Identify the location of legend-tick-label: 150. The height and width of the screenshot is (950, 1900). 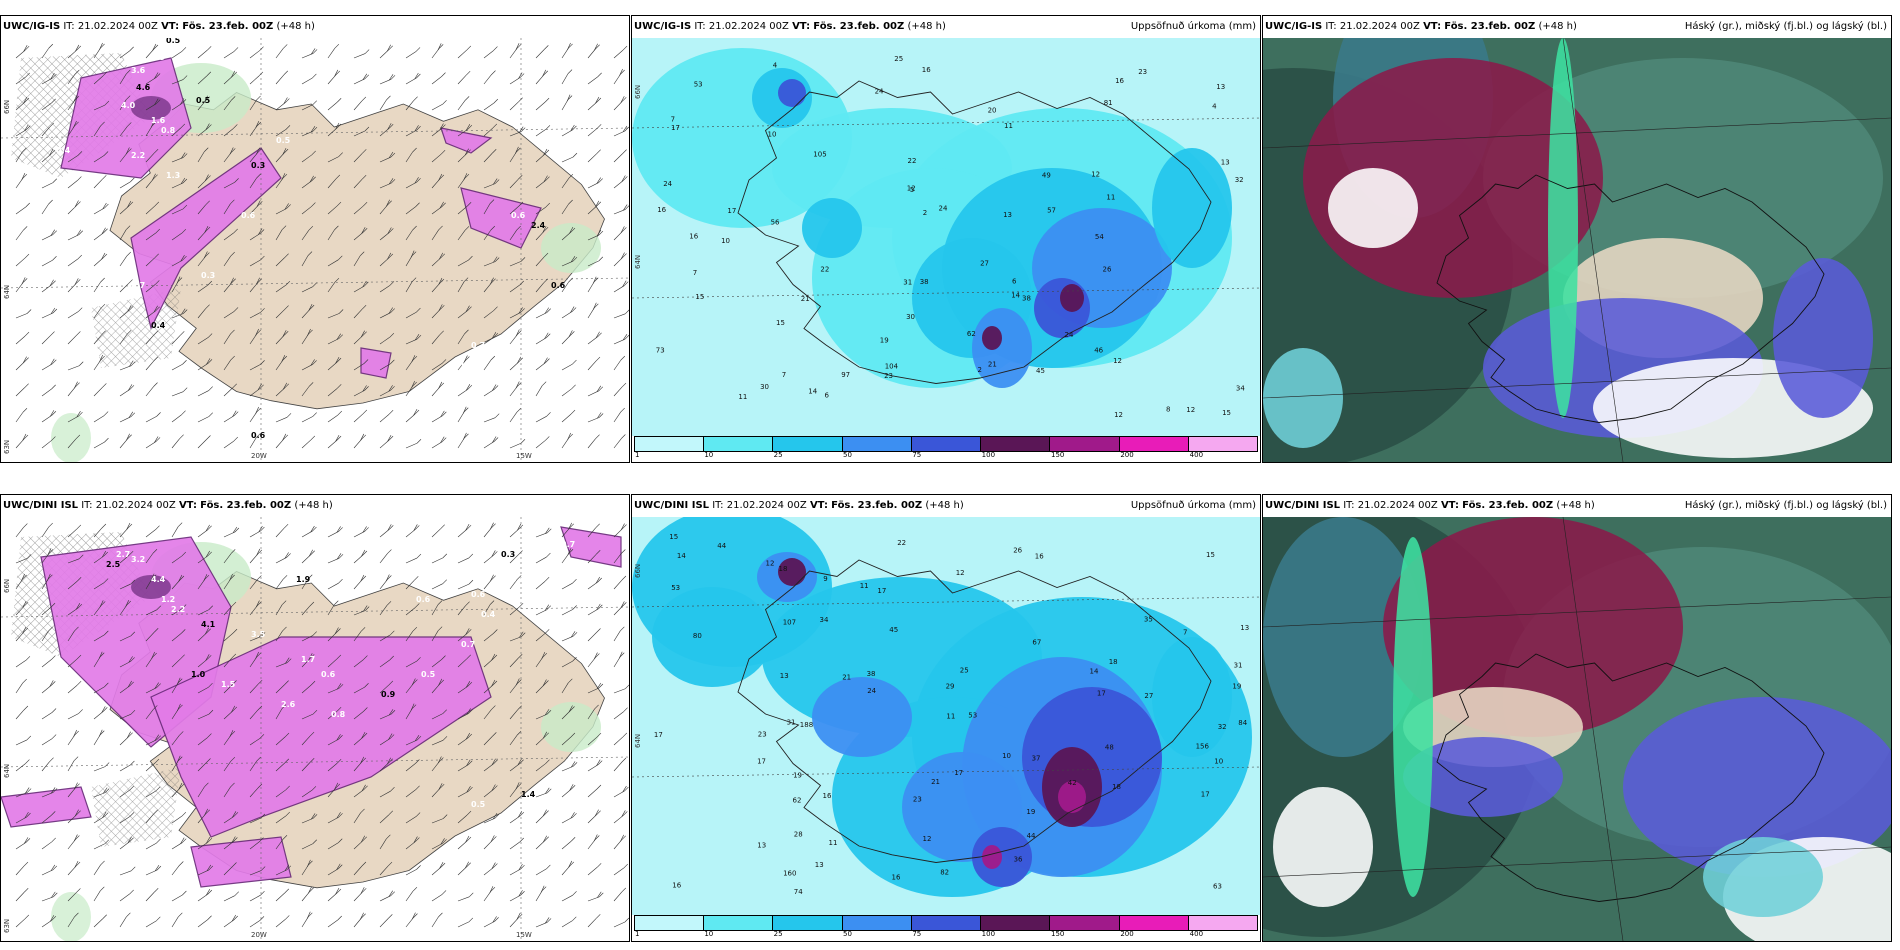
(1058, 455).